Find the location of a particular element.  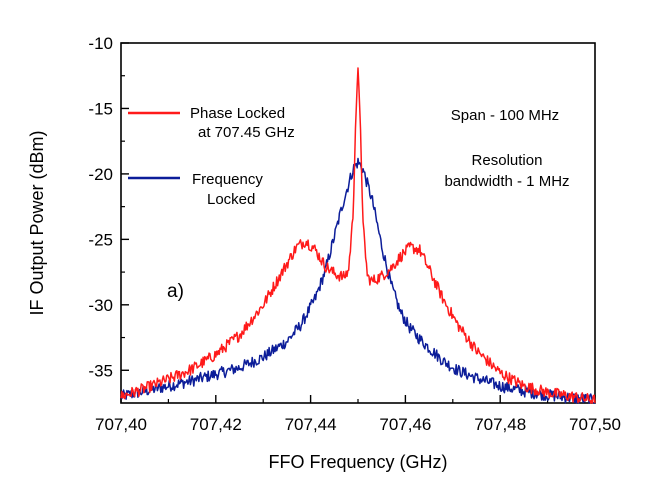

x-tick-label: 707,44 is located at coordinates (311, 424).